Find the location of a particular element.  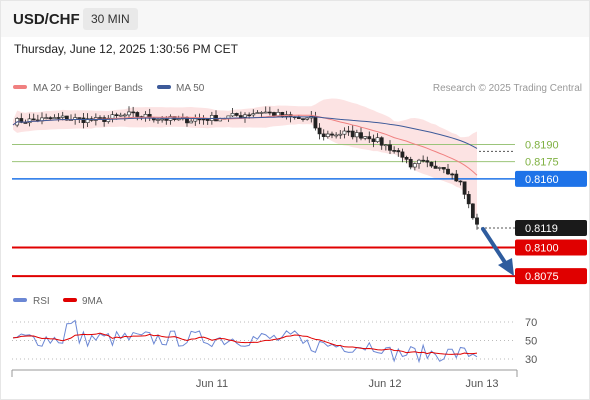

level-label: 0.8160 is located at coordinates (542, 180).